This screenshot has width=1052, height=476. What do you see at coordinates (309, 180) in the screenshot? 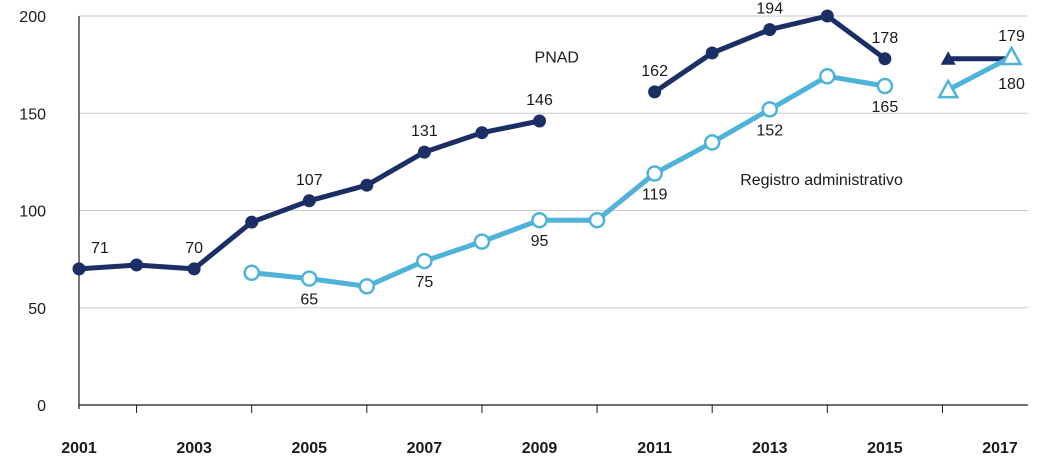
I see `data-label: 107` at bounding box center [309, 180].